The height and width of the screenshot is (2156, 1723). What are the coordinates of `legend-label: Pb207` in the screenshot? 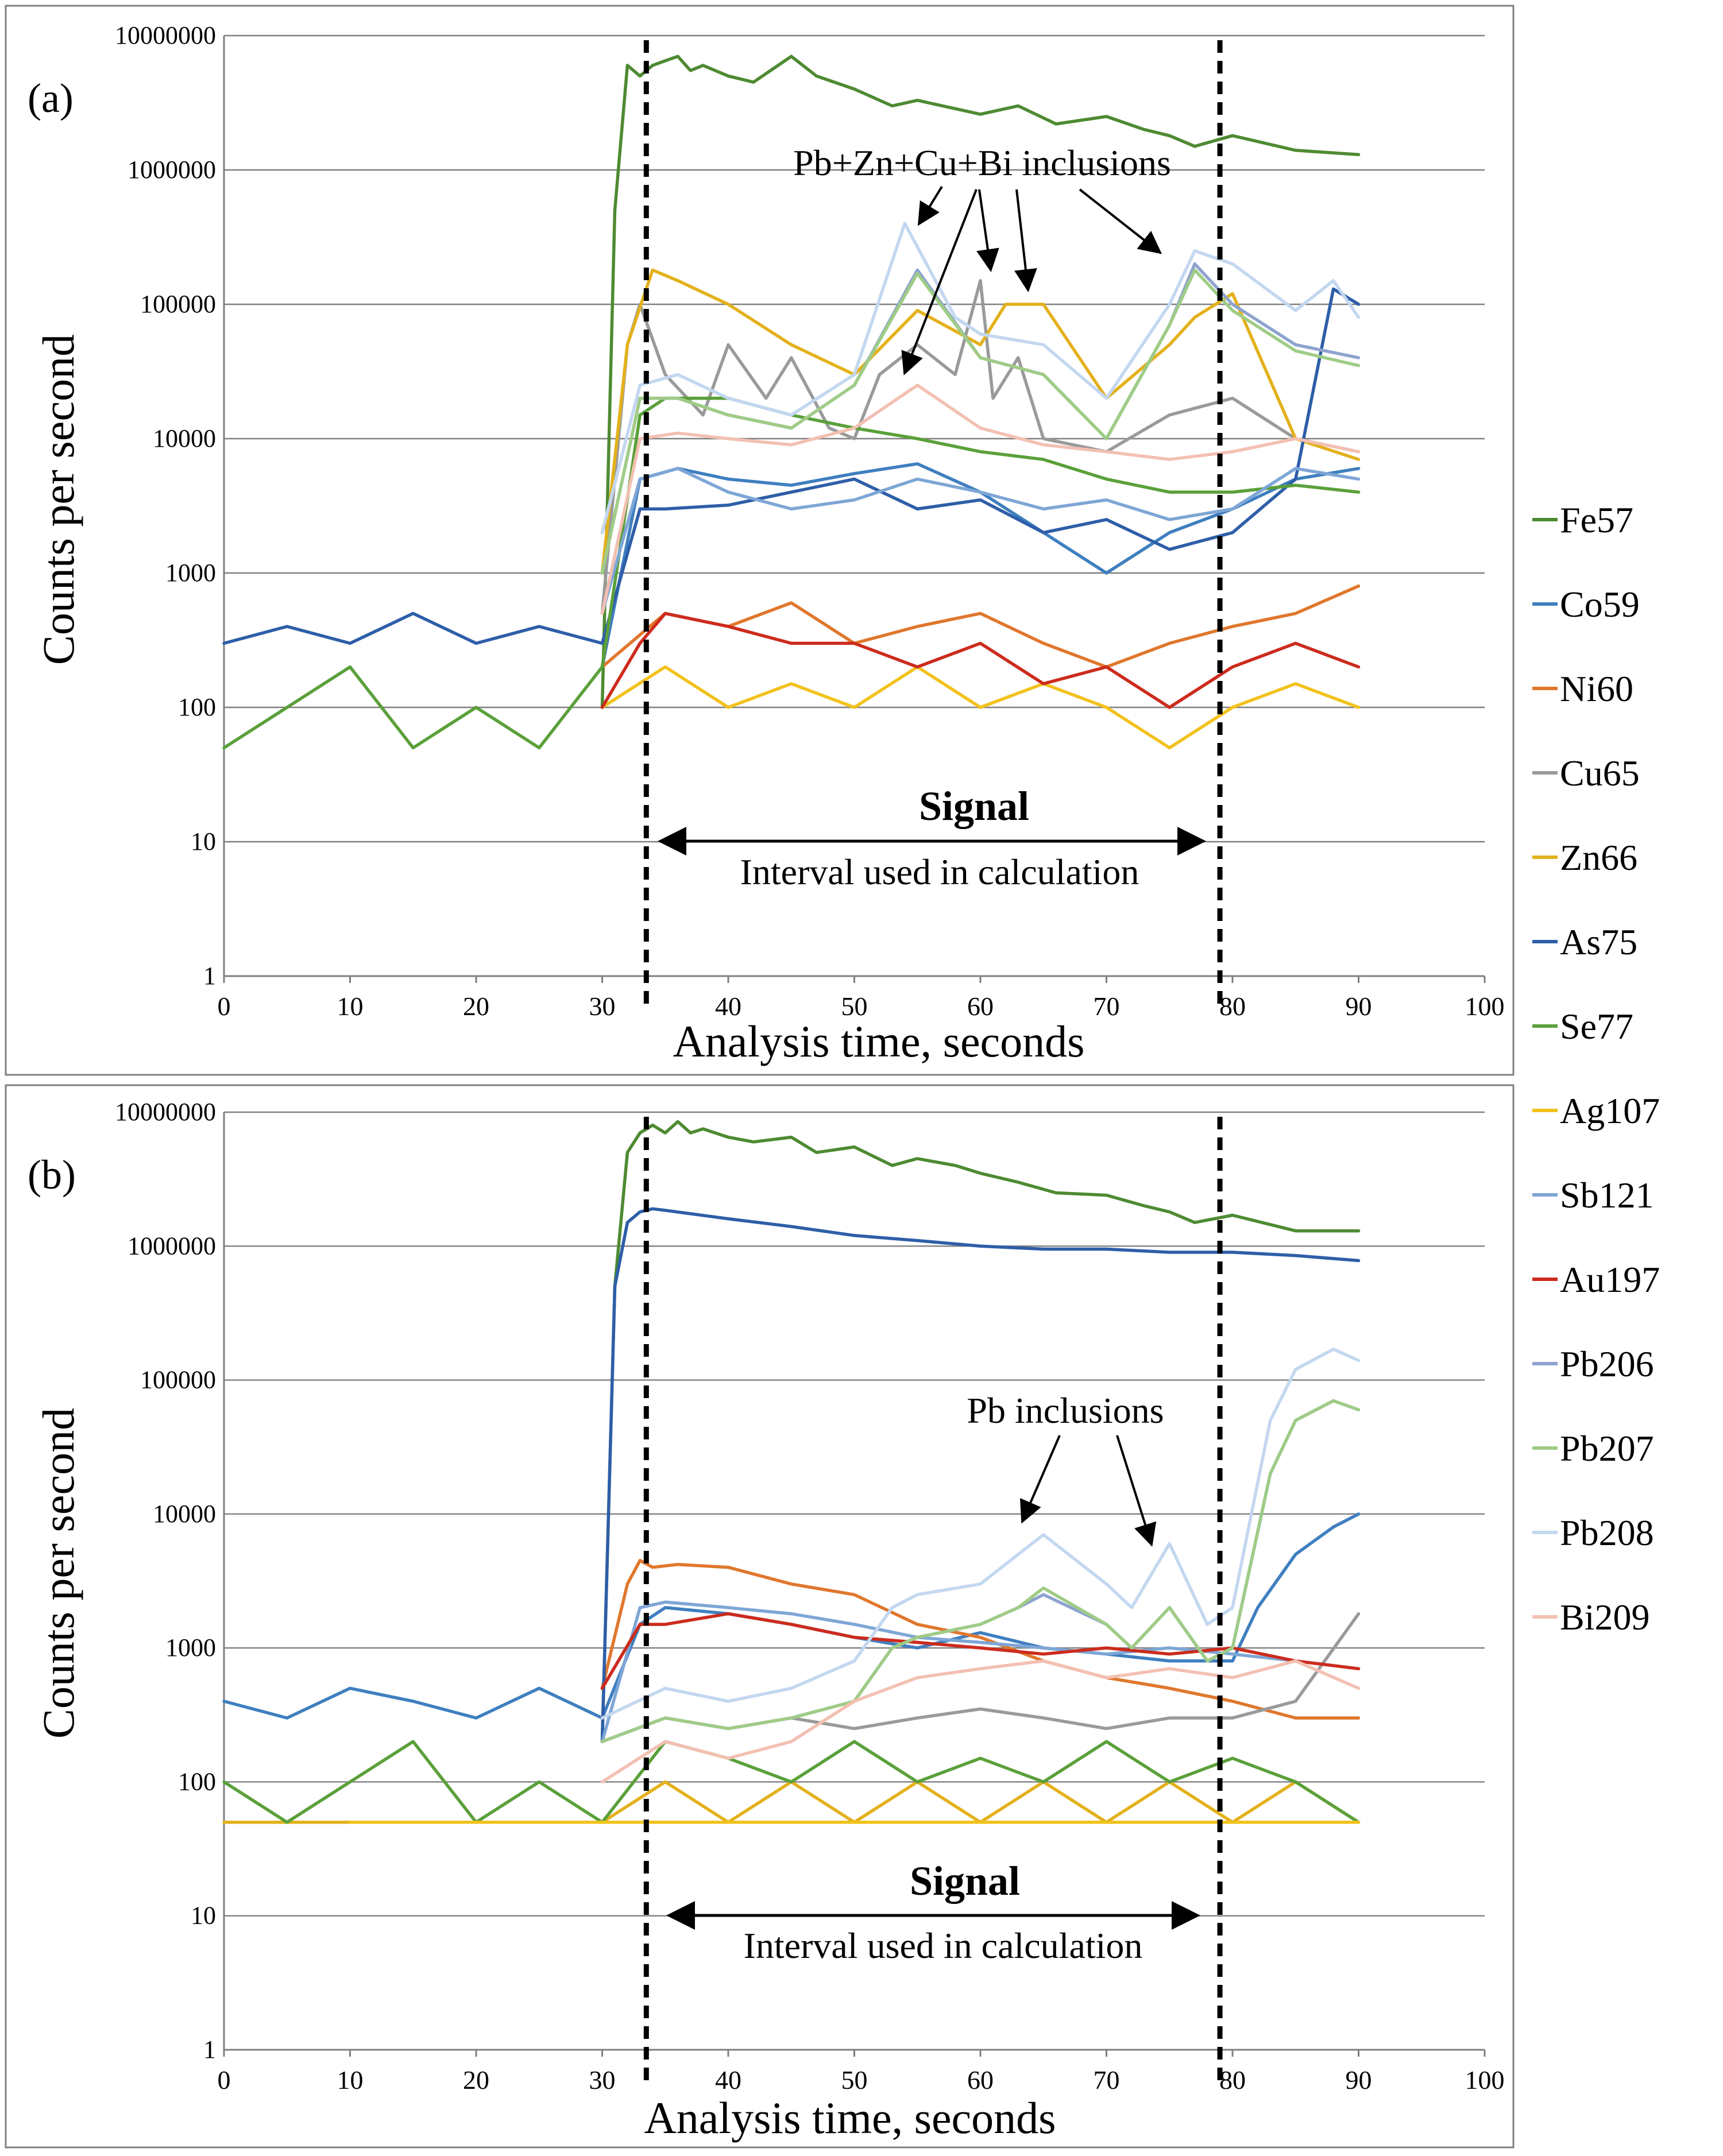 It's located at (1607, 1448).